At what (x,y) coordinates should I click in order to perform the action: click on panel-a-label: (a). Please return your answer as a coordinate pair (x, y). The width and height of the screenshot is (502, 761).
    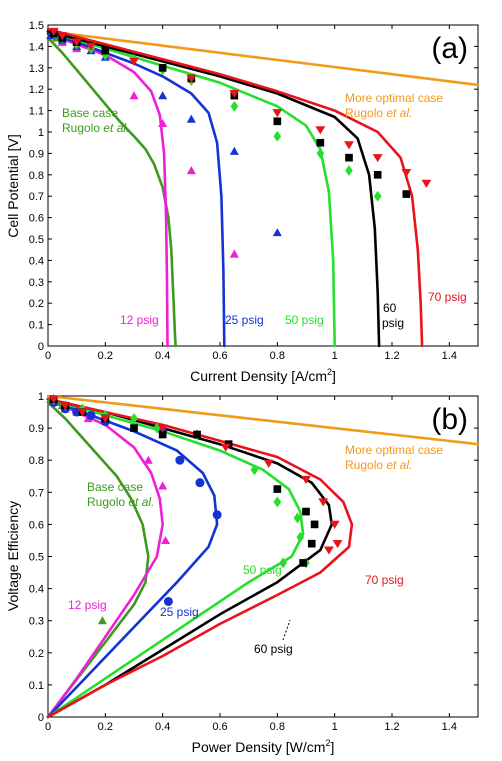
    Looking at the image, I should click on (449, 48).